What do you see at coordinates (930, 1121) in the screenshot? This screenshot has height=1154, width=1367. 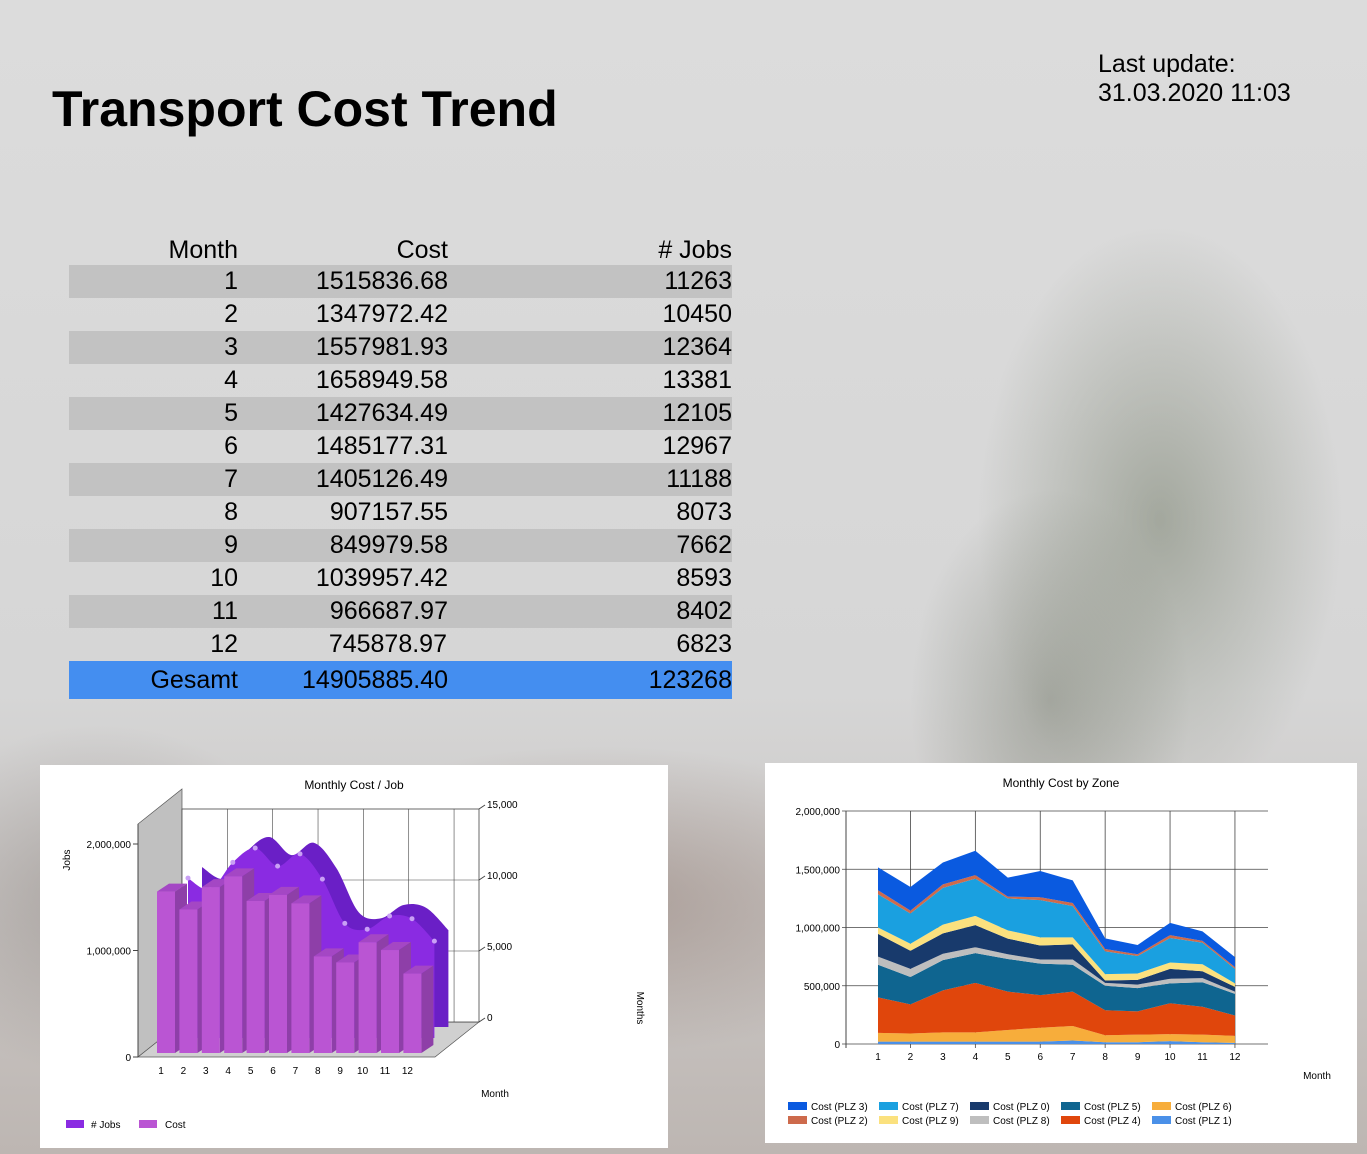 I see `legend-label: Cost (PLZ 9)` at bounding box center [930, 1121].